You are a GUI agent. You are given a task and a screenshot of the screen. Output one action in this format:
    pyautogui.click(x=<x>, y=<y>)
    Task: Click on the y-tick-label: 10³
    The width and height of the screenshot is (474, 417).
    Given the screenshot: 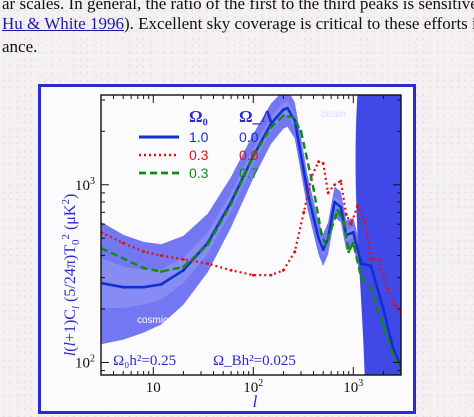 What is the action you would take?
    pyautogui.click(x=85, y=185)
    